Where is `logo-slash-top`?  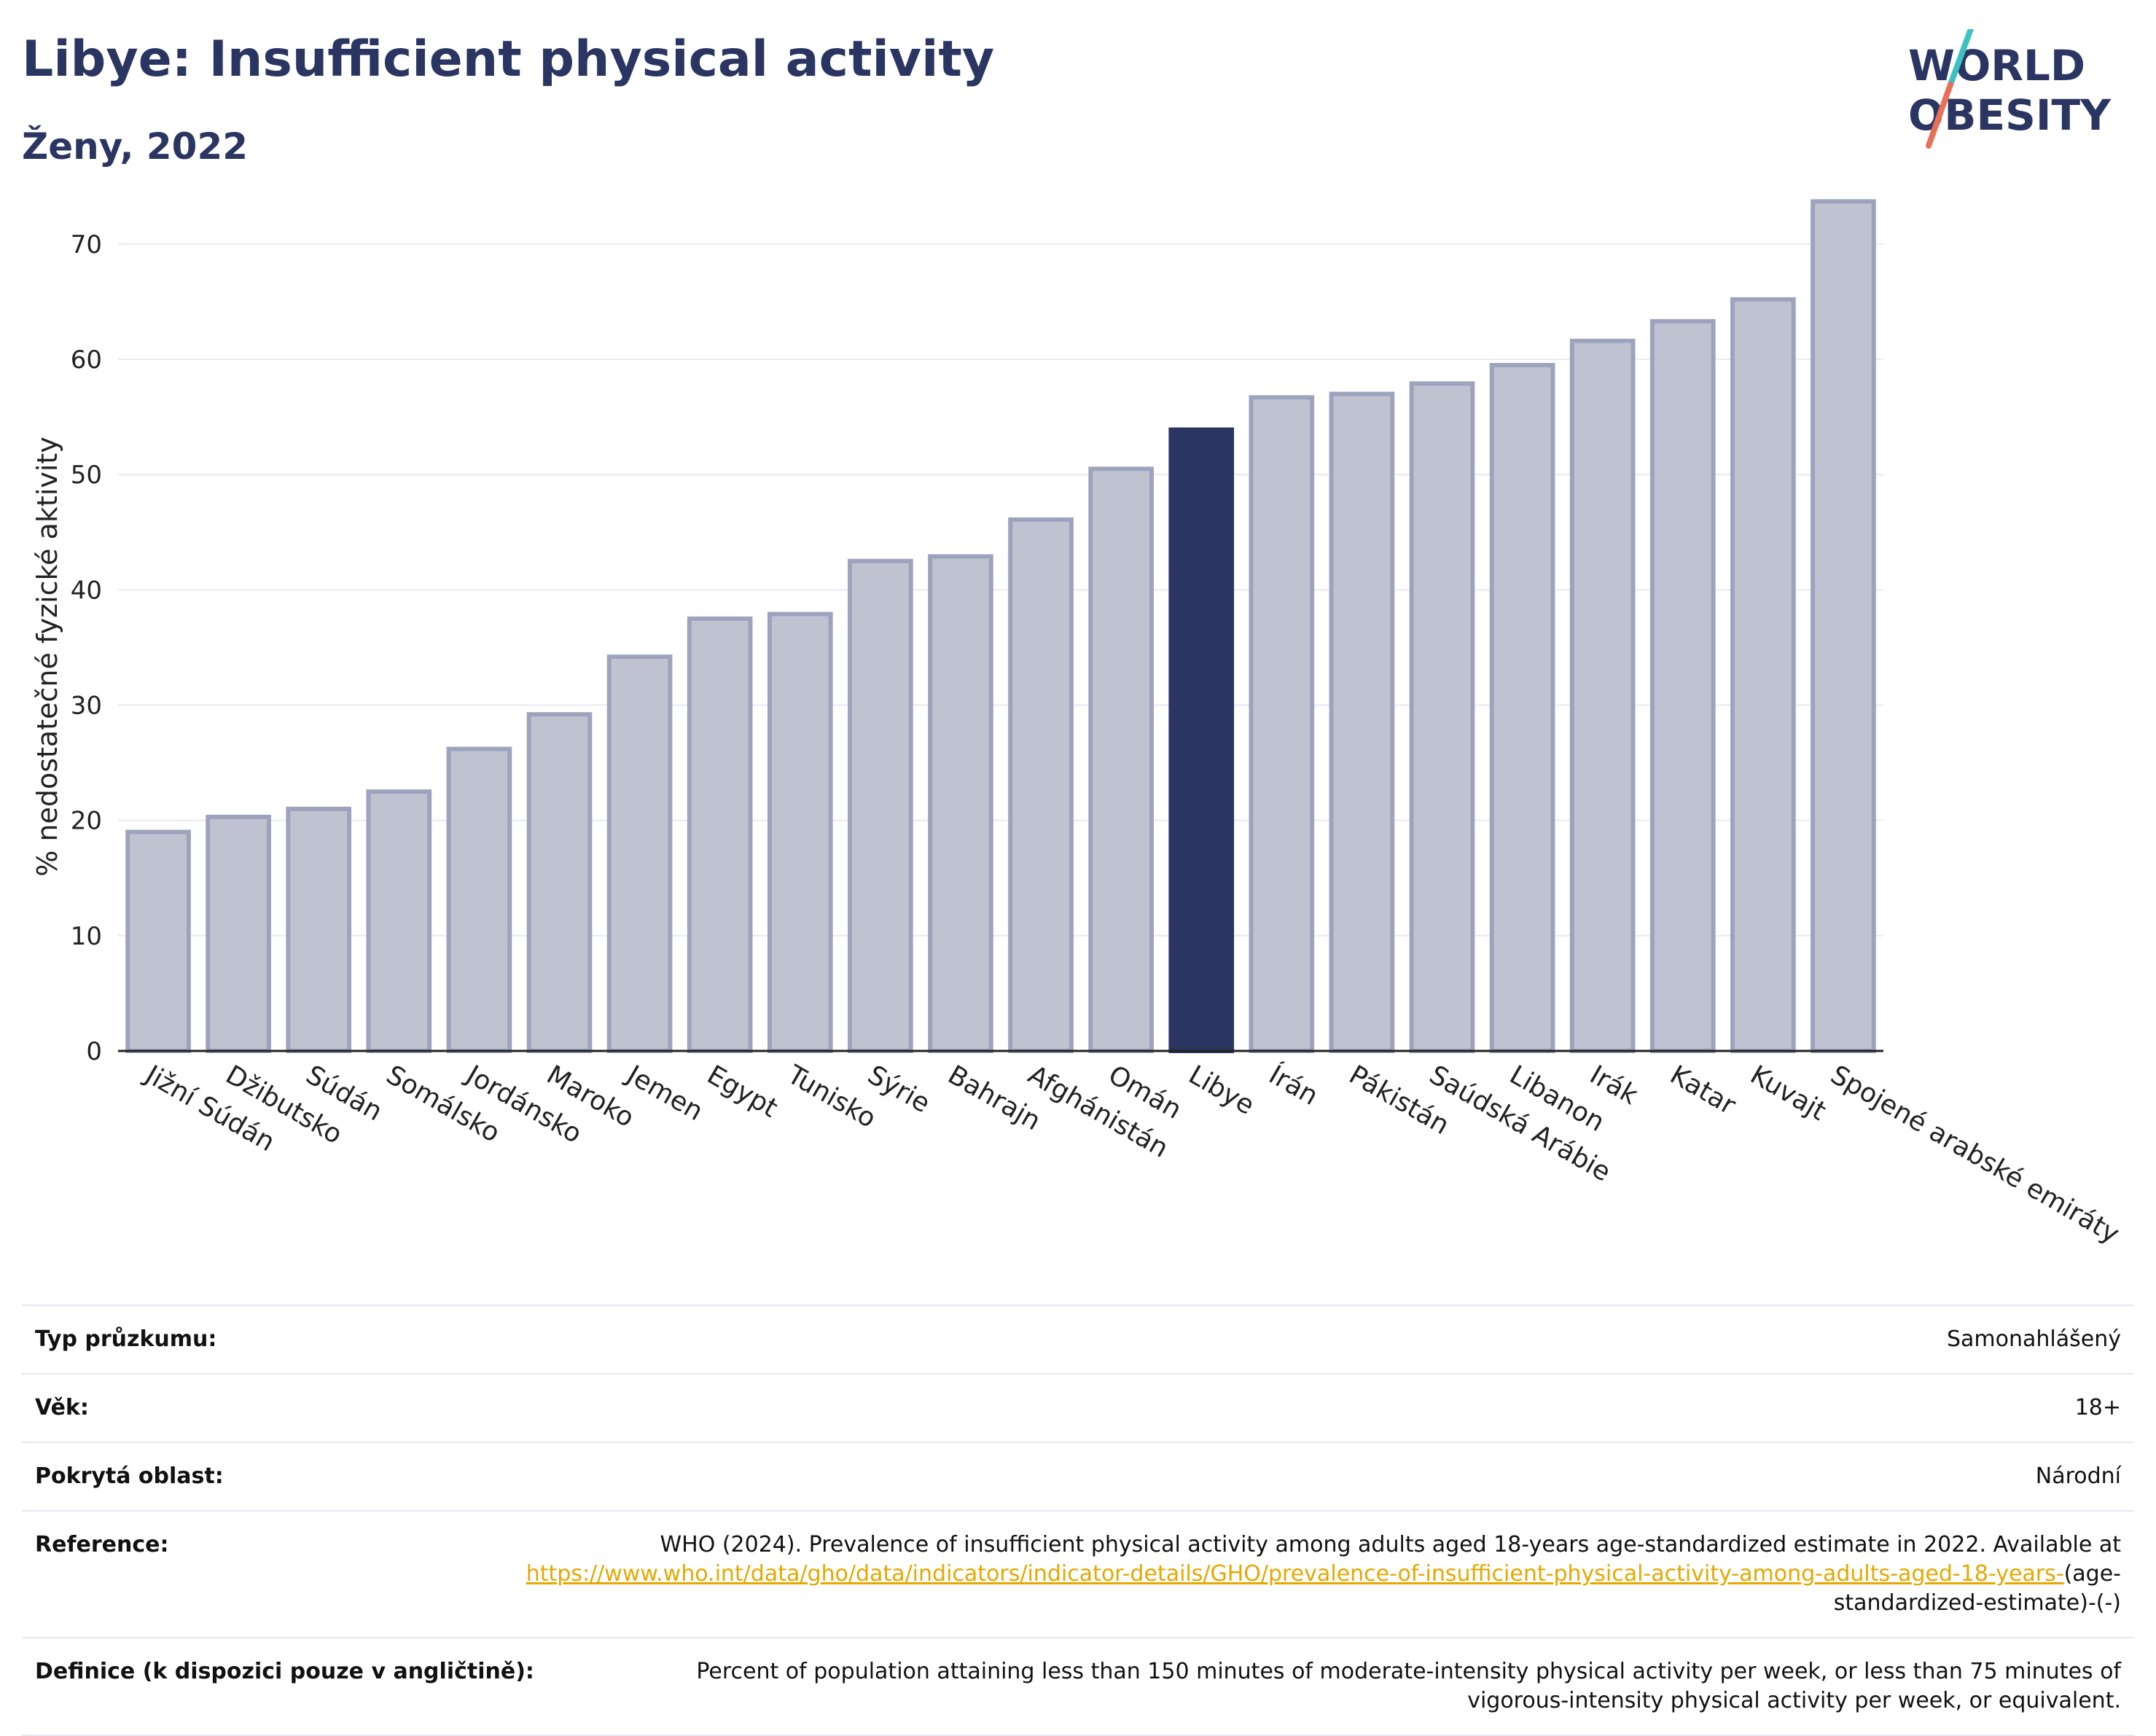
logo-slash-top is located at coordinates (1961, 58).